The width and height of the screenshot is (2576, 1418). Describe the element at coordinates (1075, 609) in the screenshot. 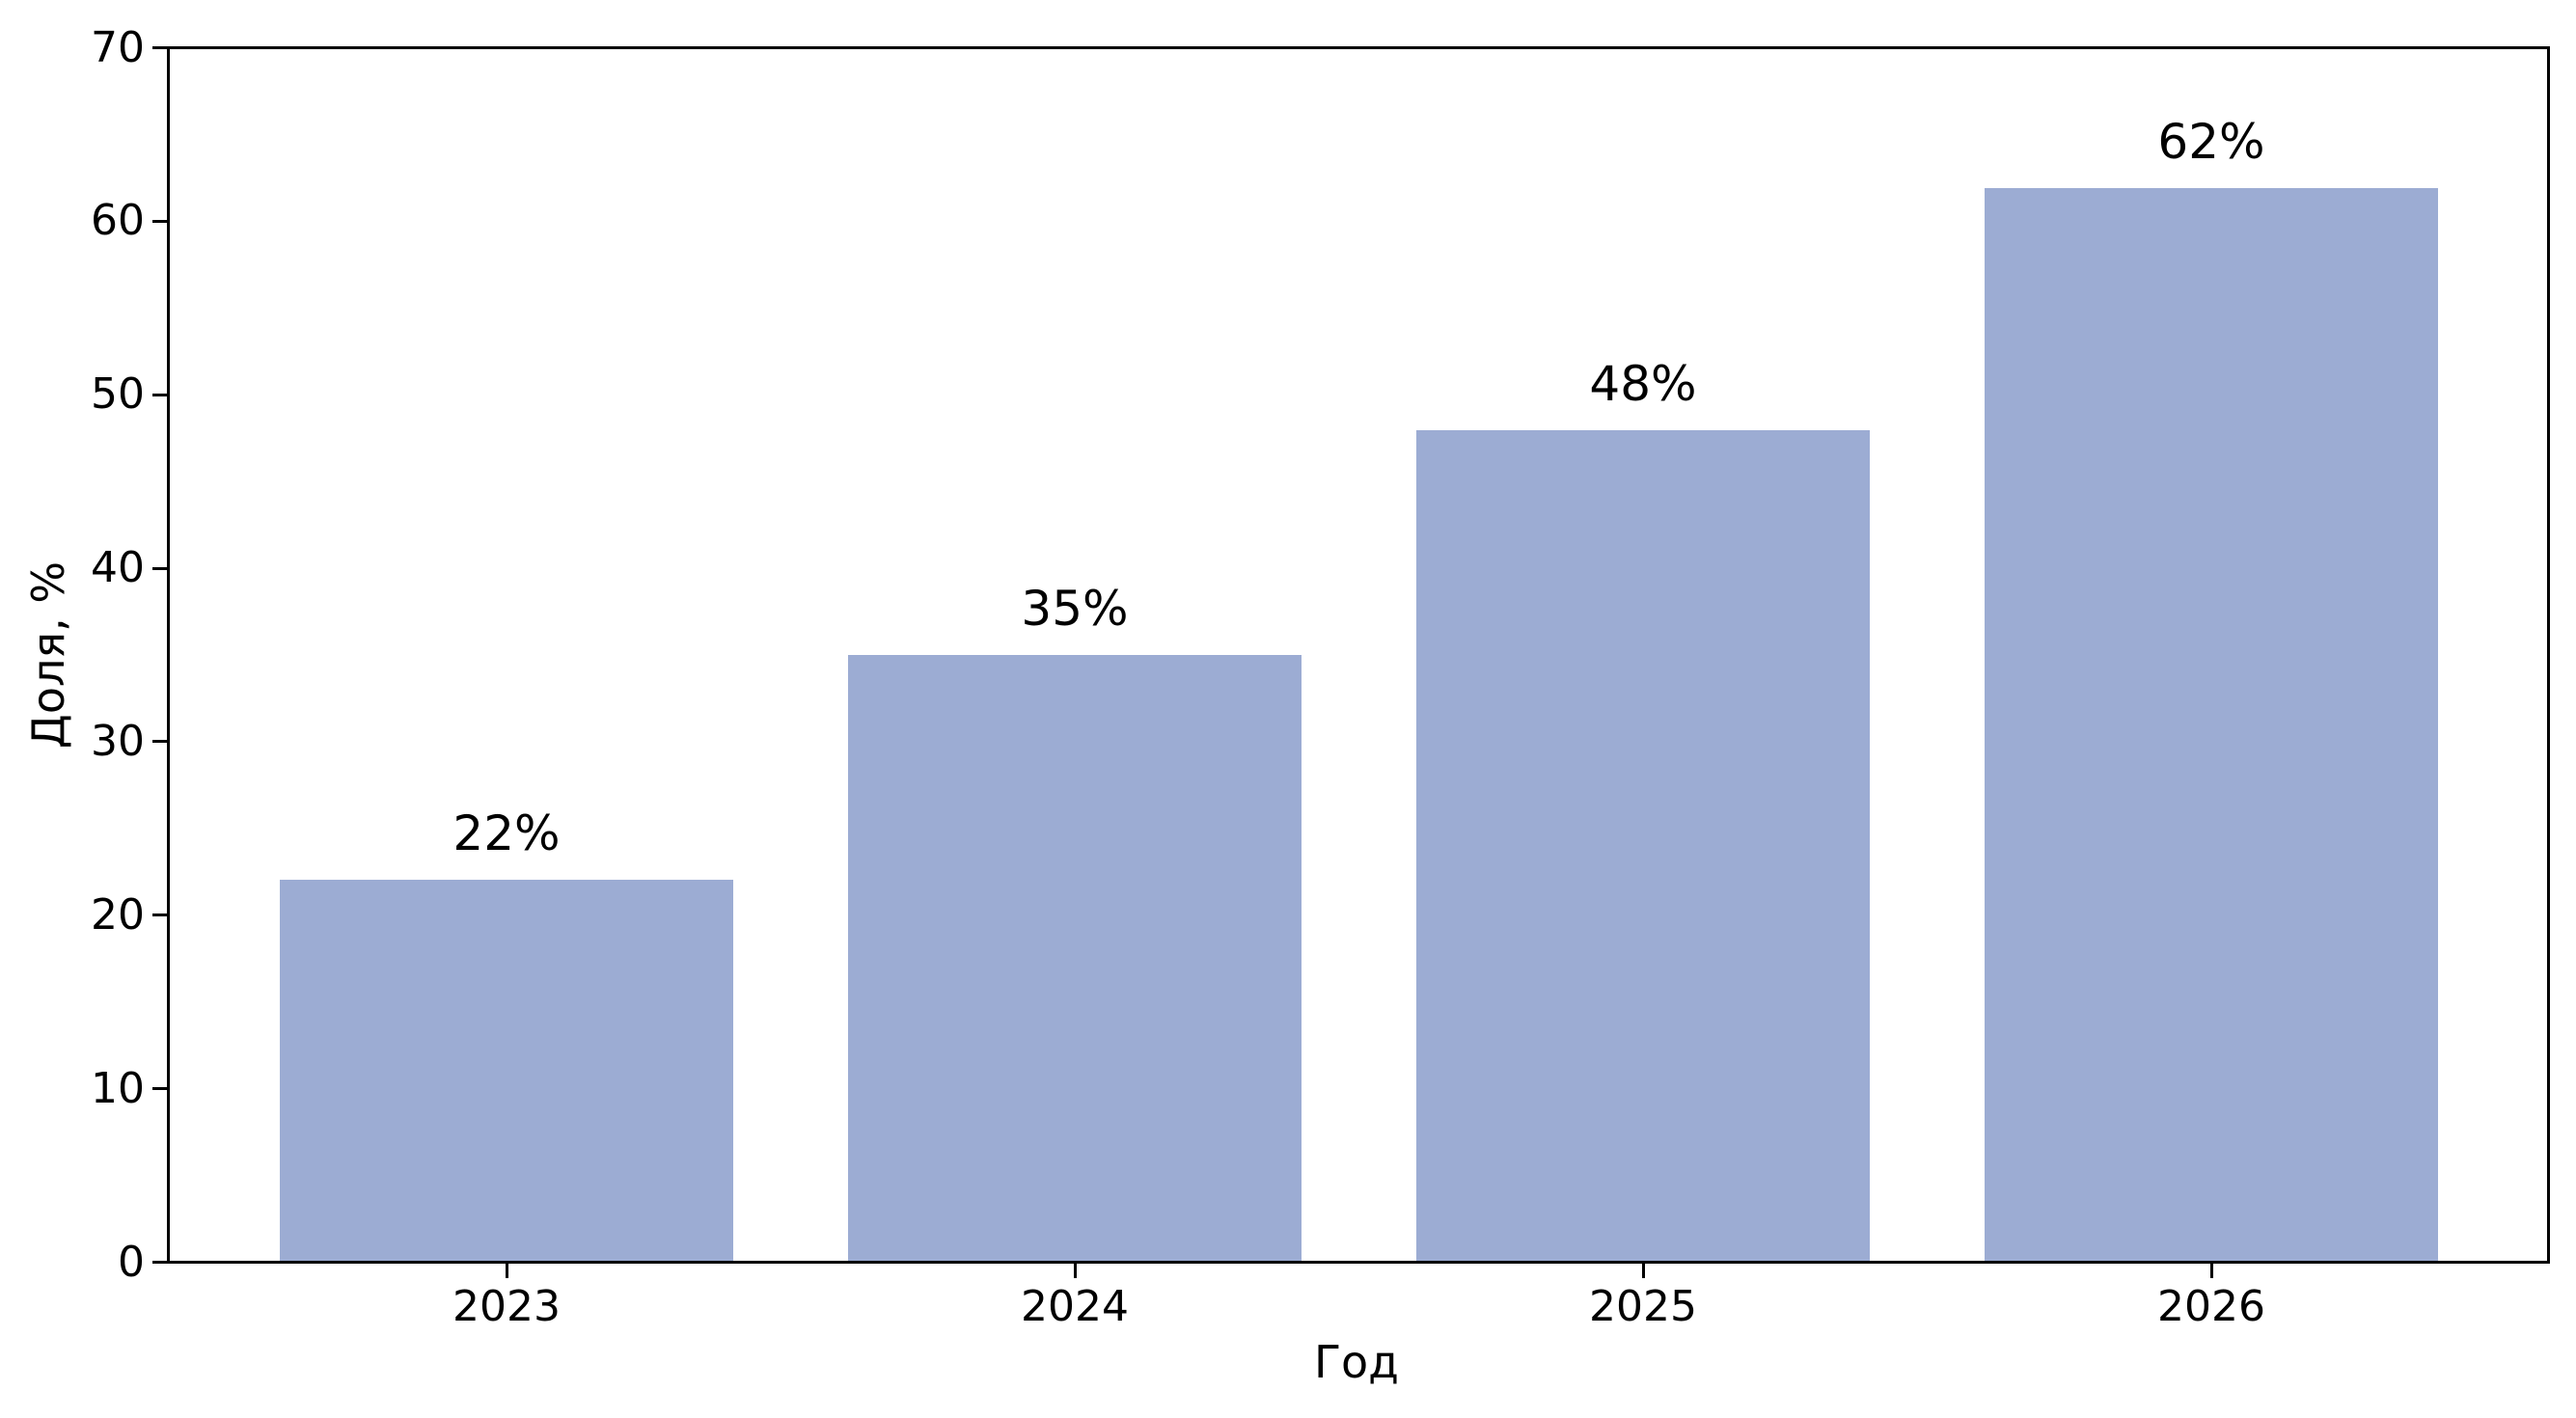

I see `bar-value-label: 35%` at that location.